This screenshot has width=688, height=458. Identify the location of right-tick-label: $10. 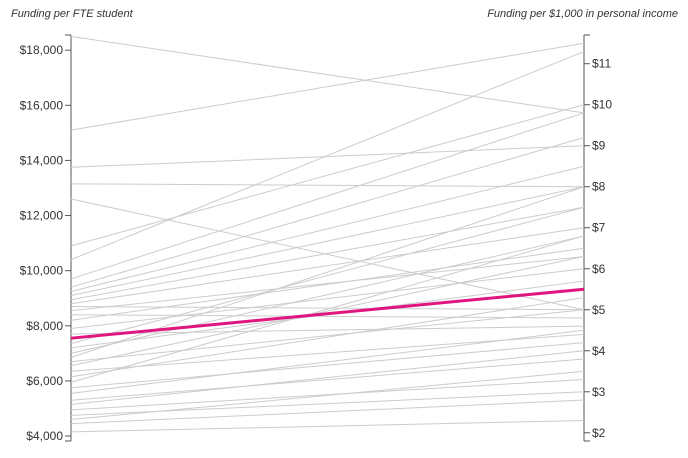
(602, 105).